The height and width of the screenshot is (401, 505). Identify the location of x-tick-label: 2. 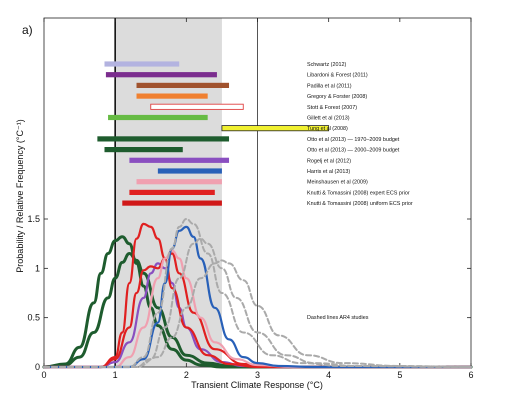
(186, 375).